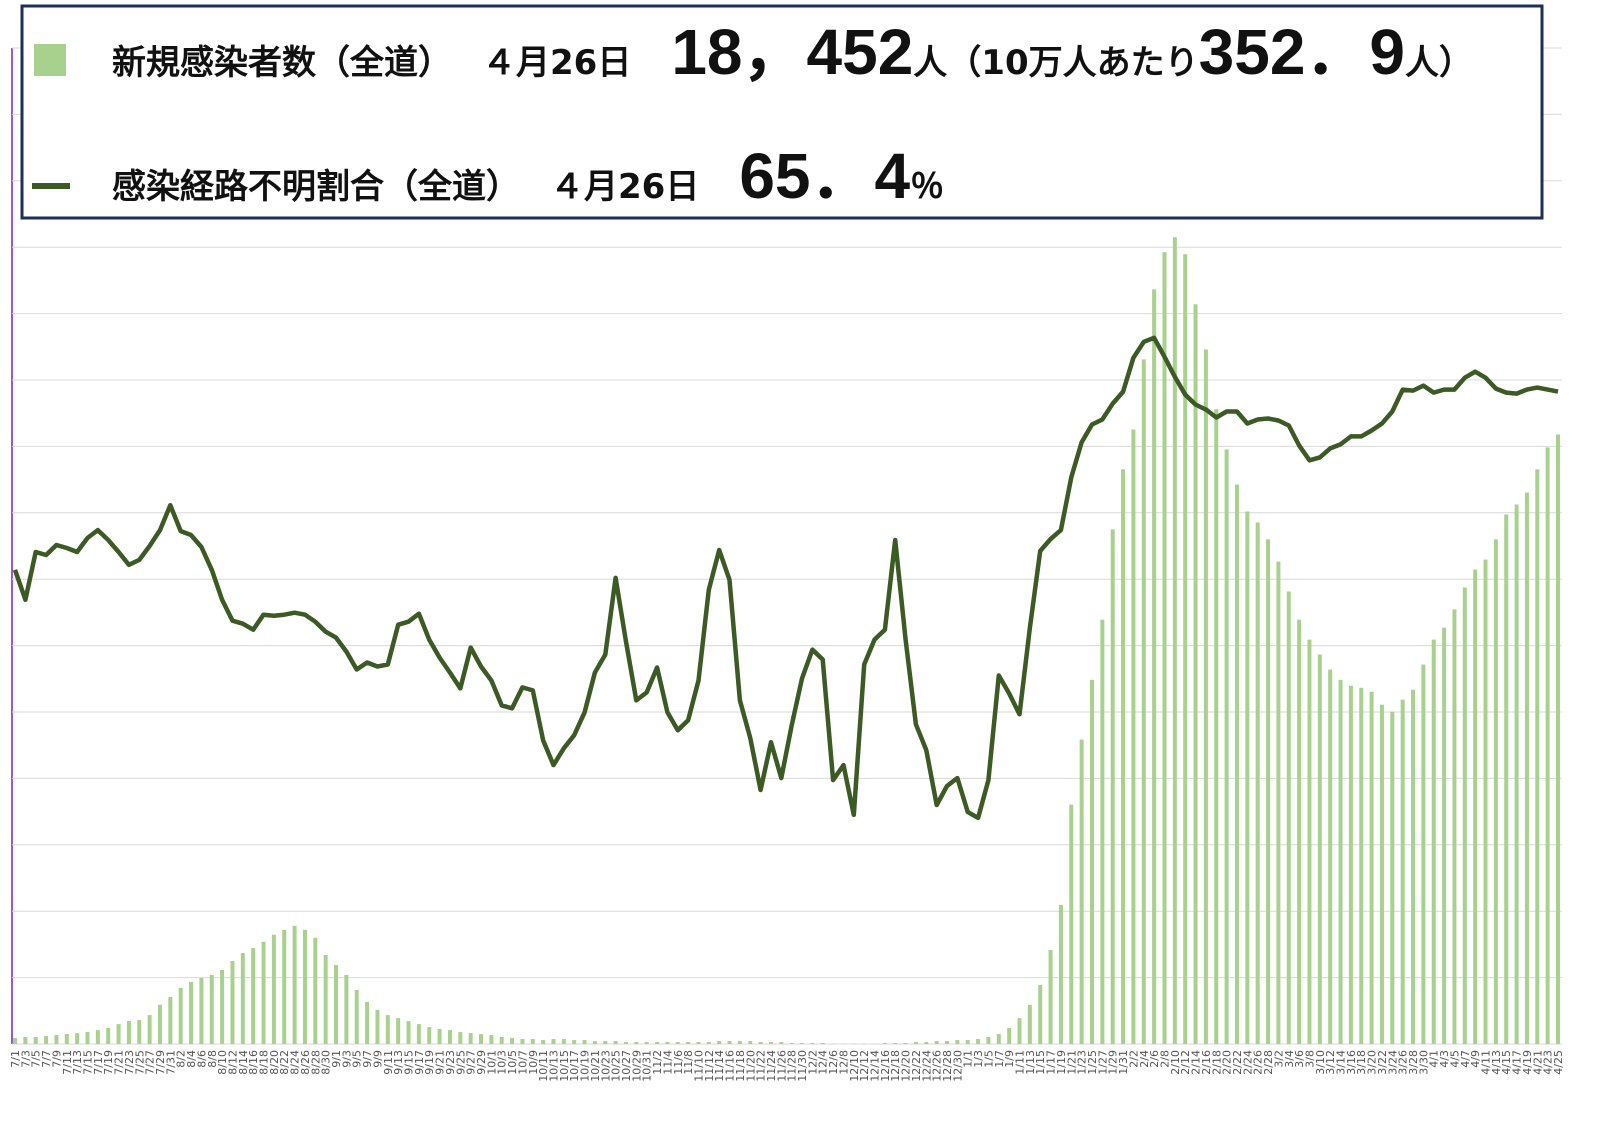  Describe the element at coordinates (1144, 1059) in the screenshot. I see `x-tick-label: 2/4` at that location.